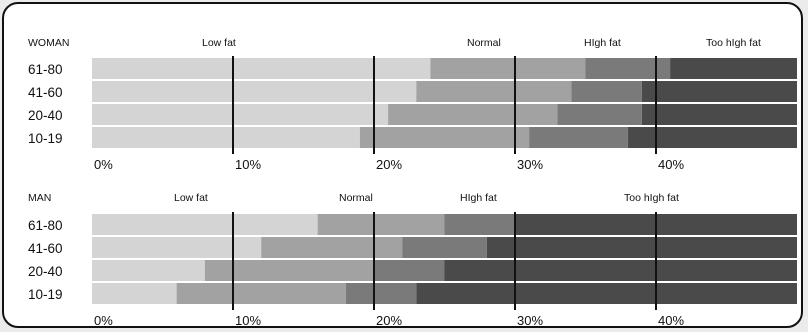 The image size is (808, 332). What do you see at coordinates (45, 92) in the screenshot?
I see `woman-age-label: 41-60` at bounding box center [45, 92].